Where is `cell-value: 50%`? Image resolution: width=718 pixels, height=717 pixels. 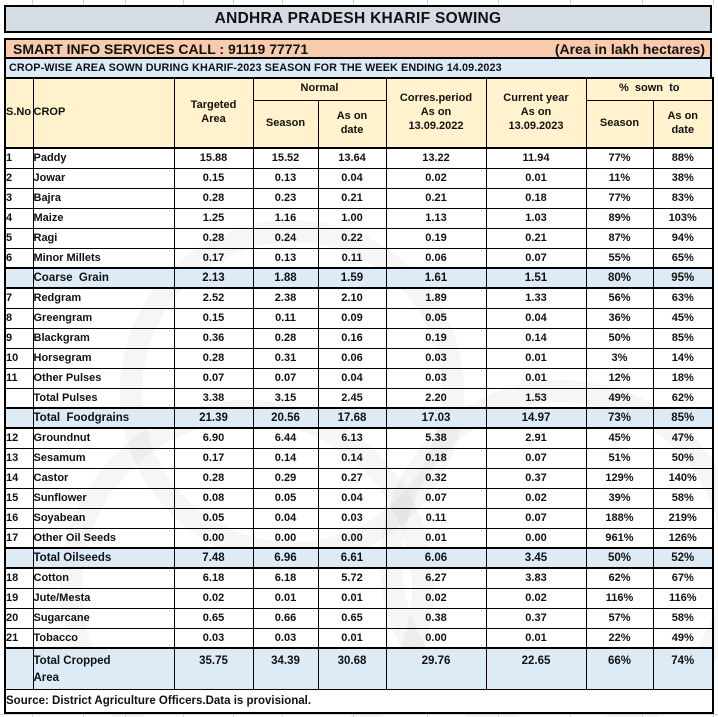
cell-value: 50% is located at coordinates (619, 558).